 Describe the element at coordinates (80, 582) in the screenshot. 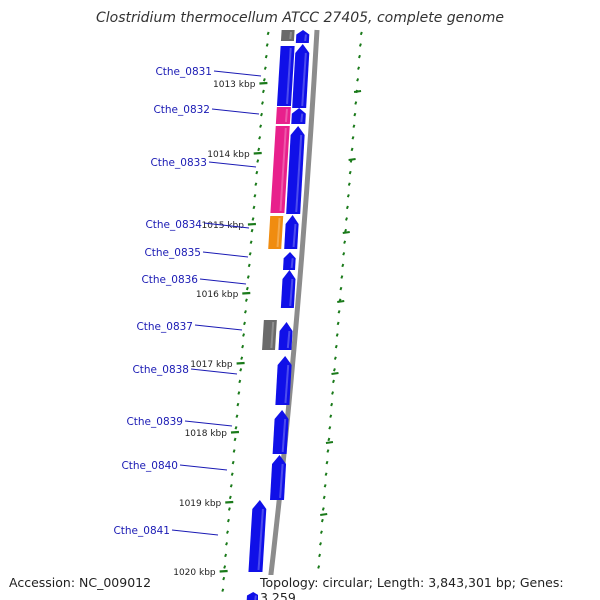

I see `accession-text: Accession: NC_009012` at that location.